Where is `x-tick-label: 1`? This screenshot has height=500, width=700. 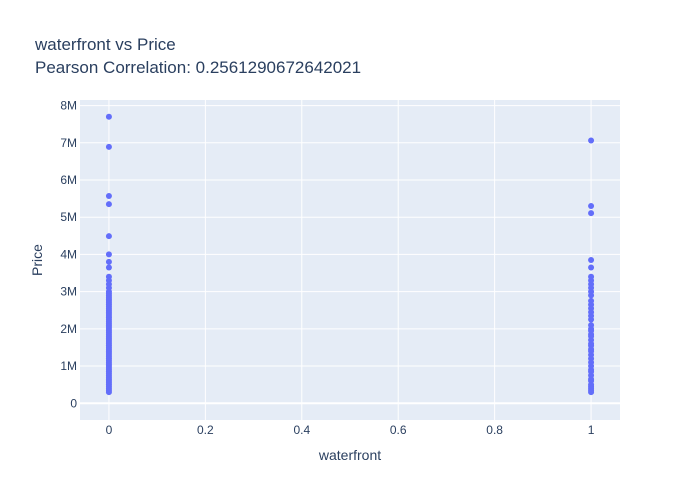
x-tick-label: 1 is located at coordinates (591, 430).